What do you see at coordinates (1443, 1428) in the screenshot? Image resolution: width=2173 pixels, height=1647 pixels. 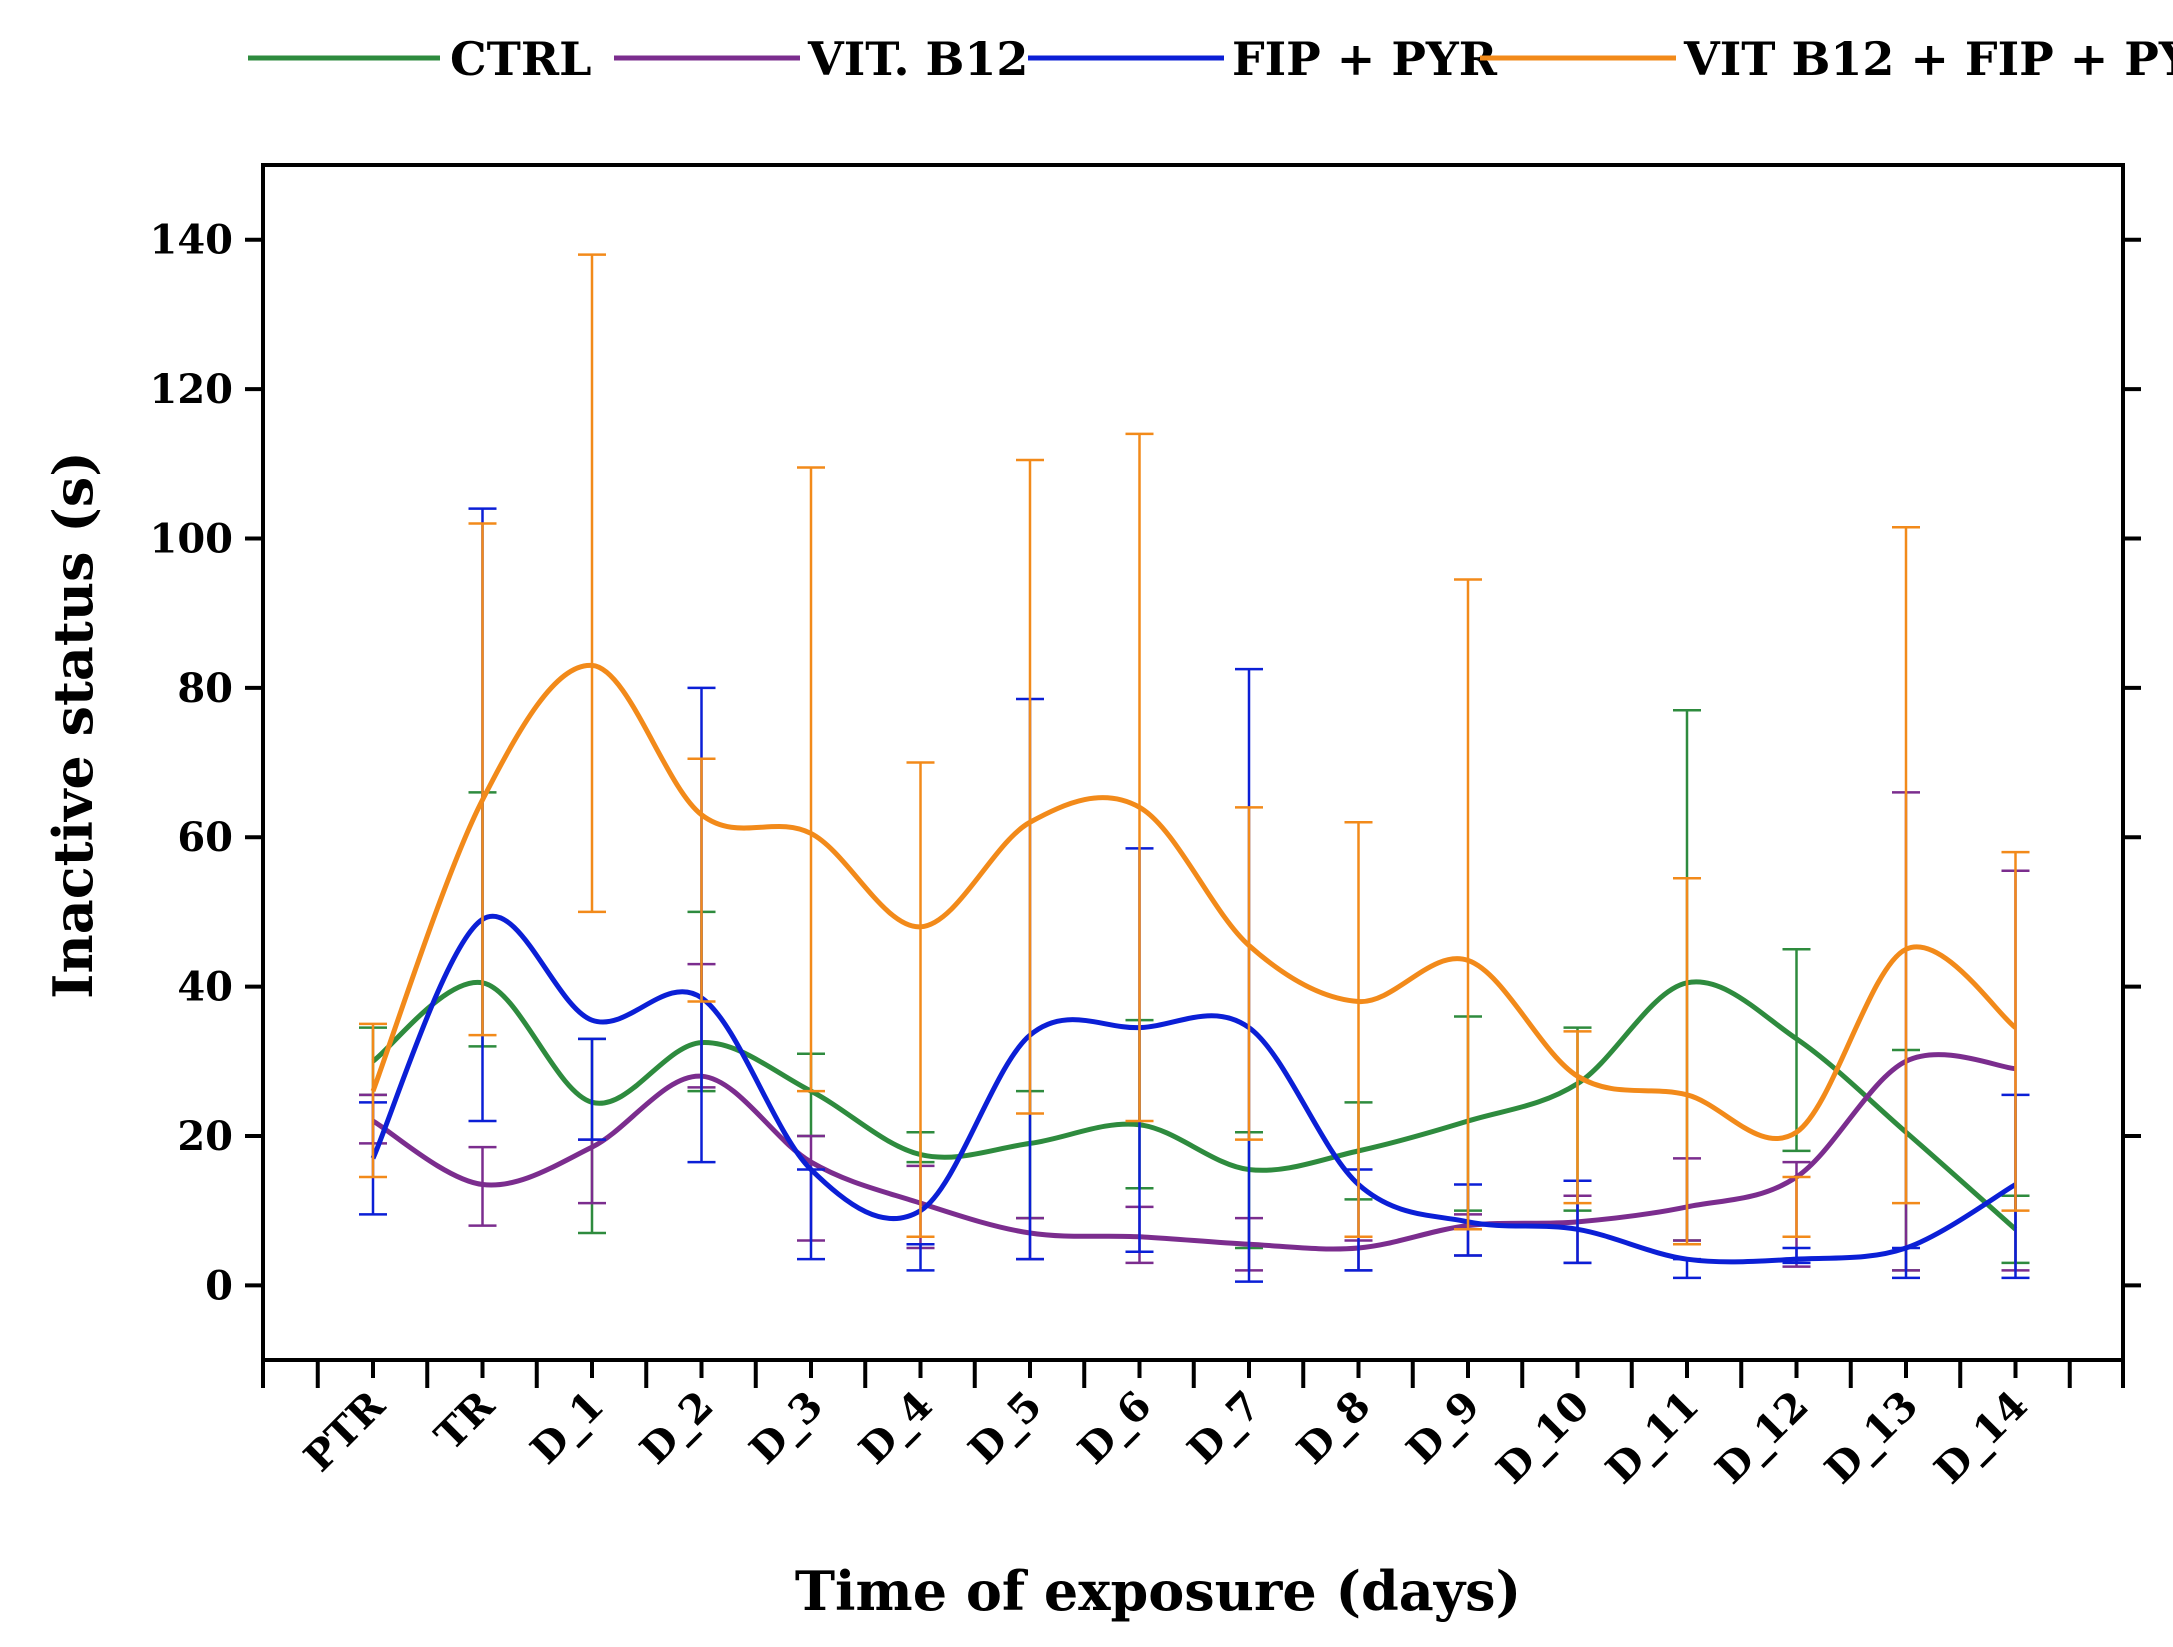 I see `x-tick-label: D_9` at bounding box center [1443, 1428].